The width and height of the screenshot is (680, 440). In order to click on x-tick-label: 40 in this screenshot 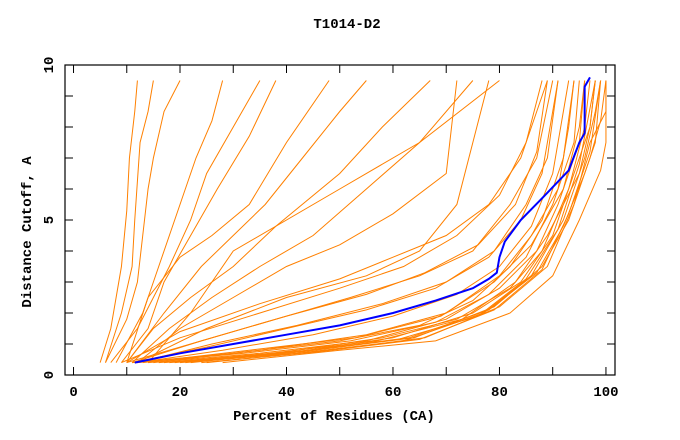, I will do `click(286, 393)`.